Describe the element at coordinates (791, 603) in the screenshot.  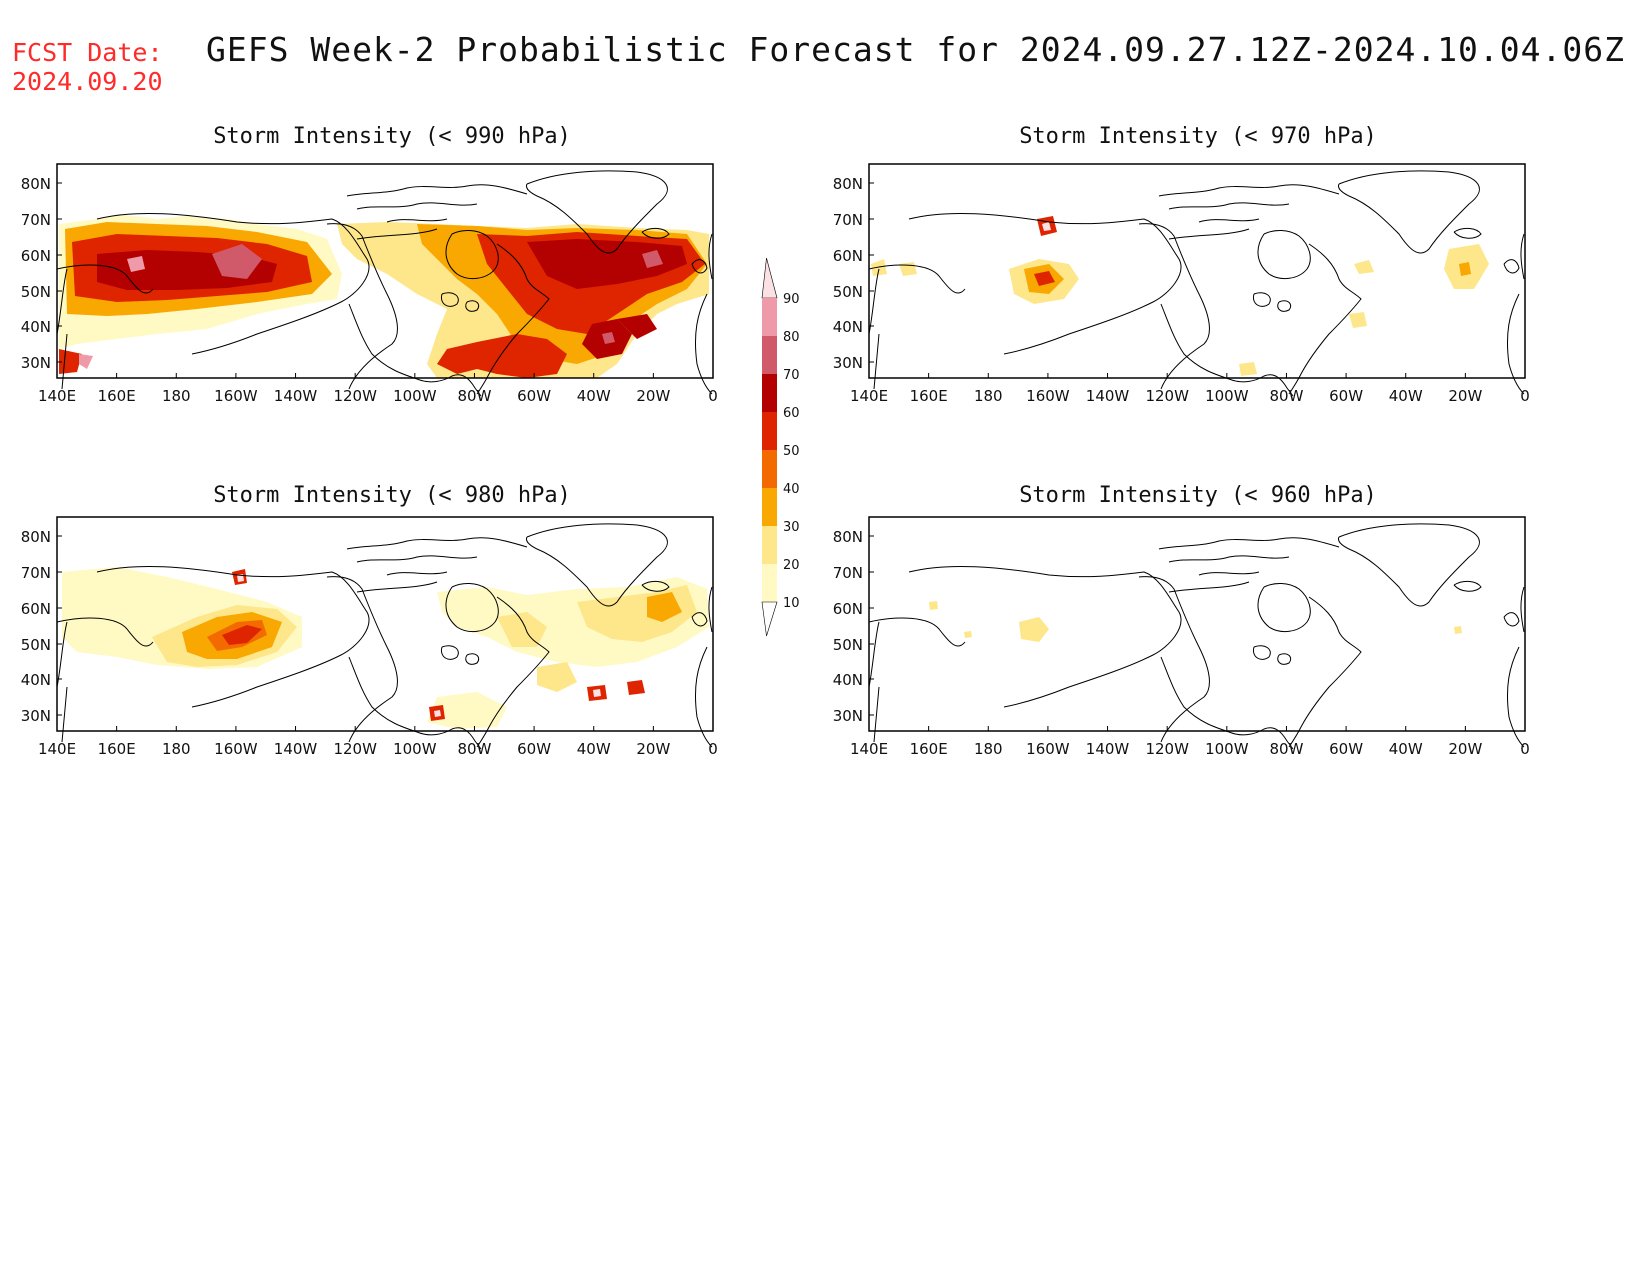
I see `colorbar-label: 10` at that location.